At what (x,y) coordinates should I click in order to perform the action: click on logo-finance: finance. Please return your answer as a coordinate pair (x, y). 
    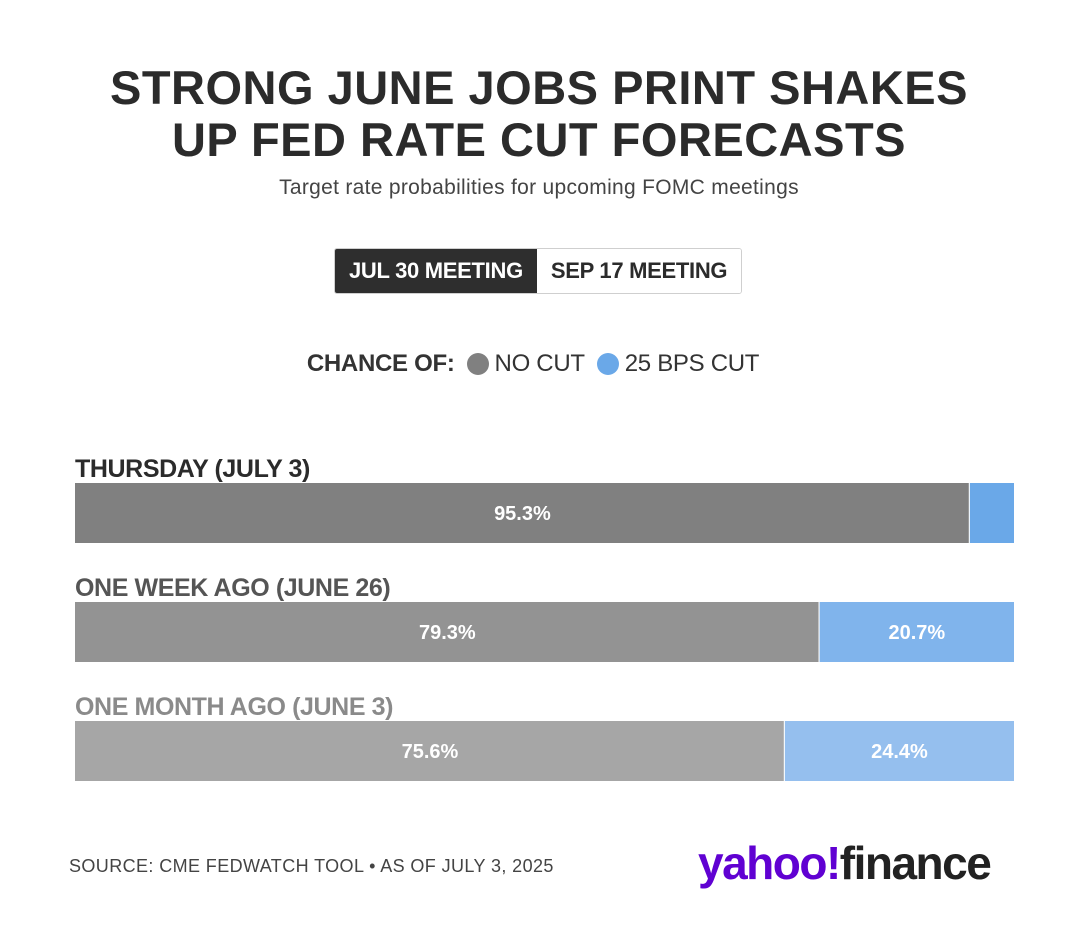
    Looking at the image, I should click on (915, 863).